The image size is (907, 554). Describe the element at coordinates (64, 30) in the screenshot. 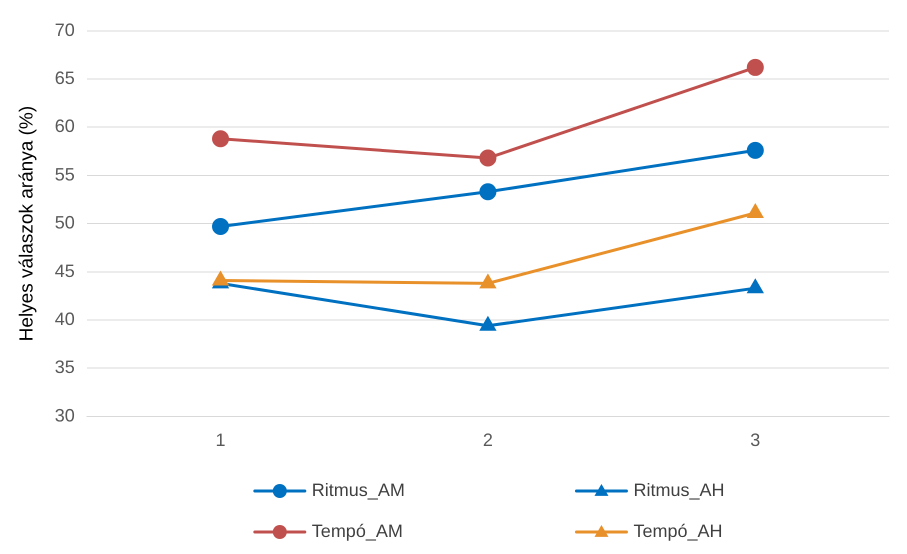

I see `y-tick-label: 70` at that location.